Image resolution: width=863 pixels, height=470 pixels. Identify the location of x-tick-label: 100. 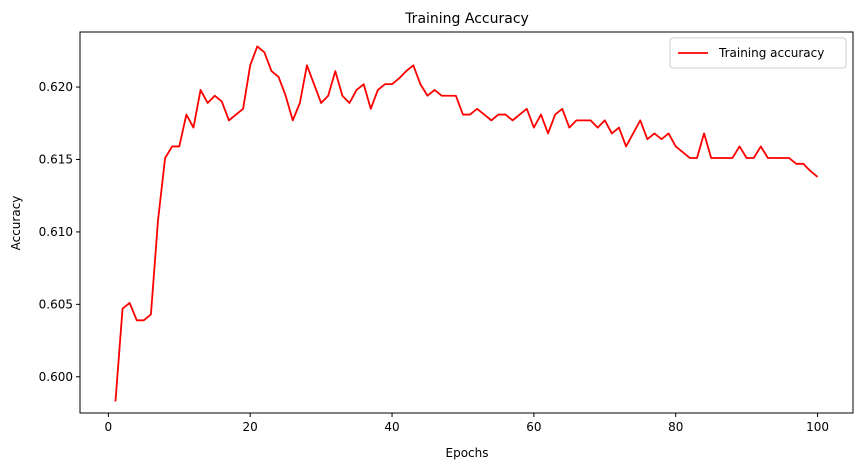
(817, 427).